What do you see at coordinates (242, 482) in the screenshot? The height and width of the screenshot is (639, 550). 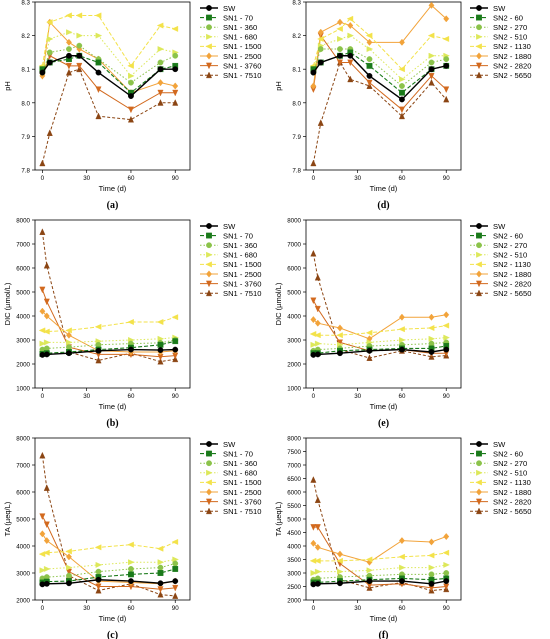 I see `legend-entry: SN1 - 1500` at bounding box center [242, 482].